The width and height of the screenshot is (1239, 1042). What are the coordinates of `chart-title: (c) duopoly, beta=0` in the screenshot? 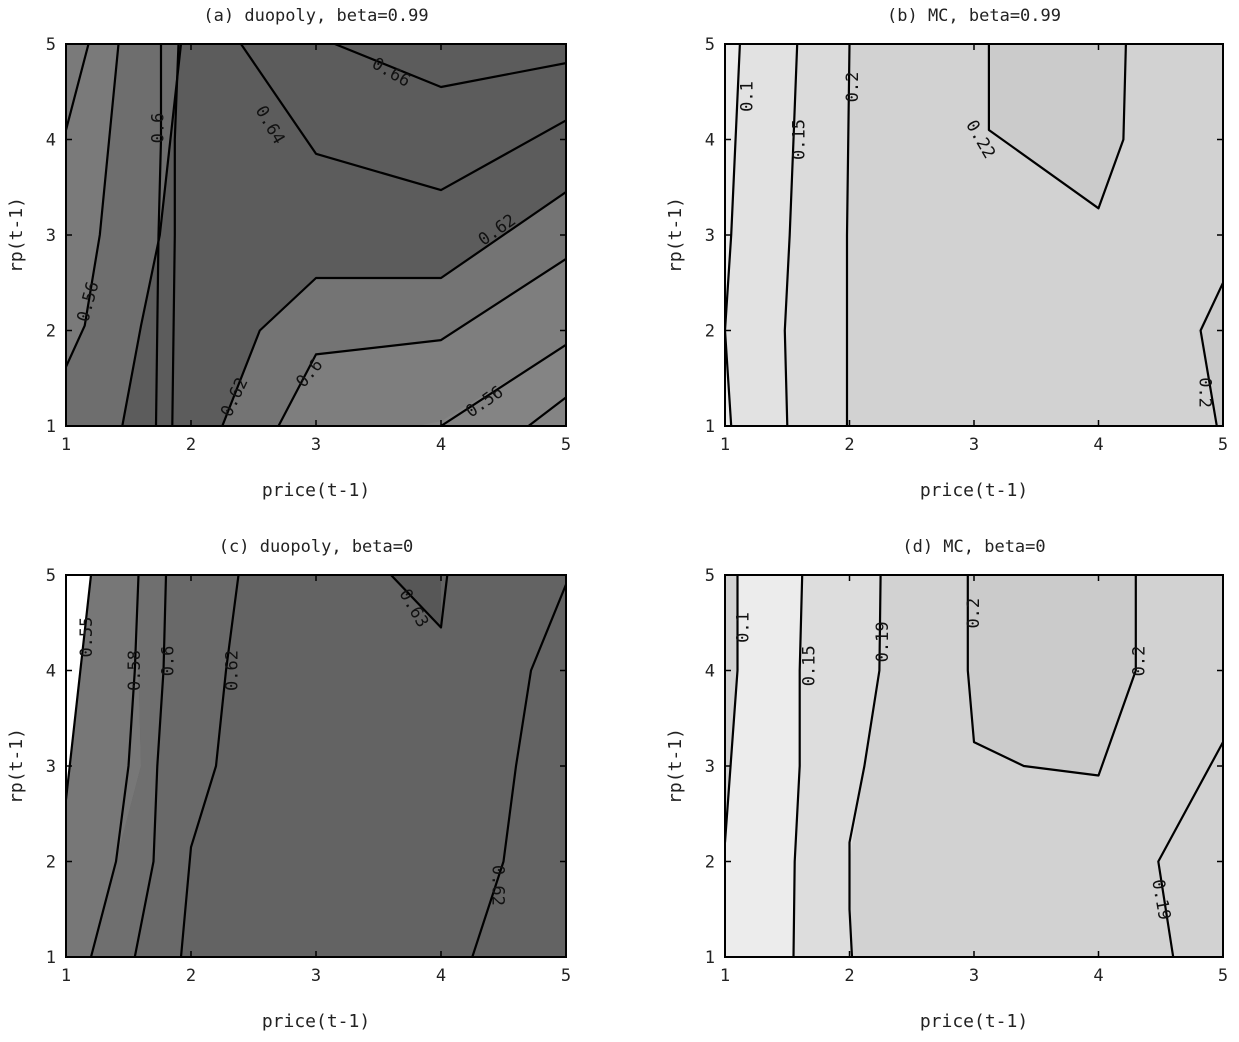 It's located at (316, 547).